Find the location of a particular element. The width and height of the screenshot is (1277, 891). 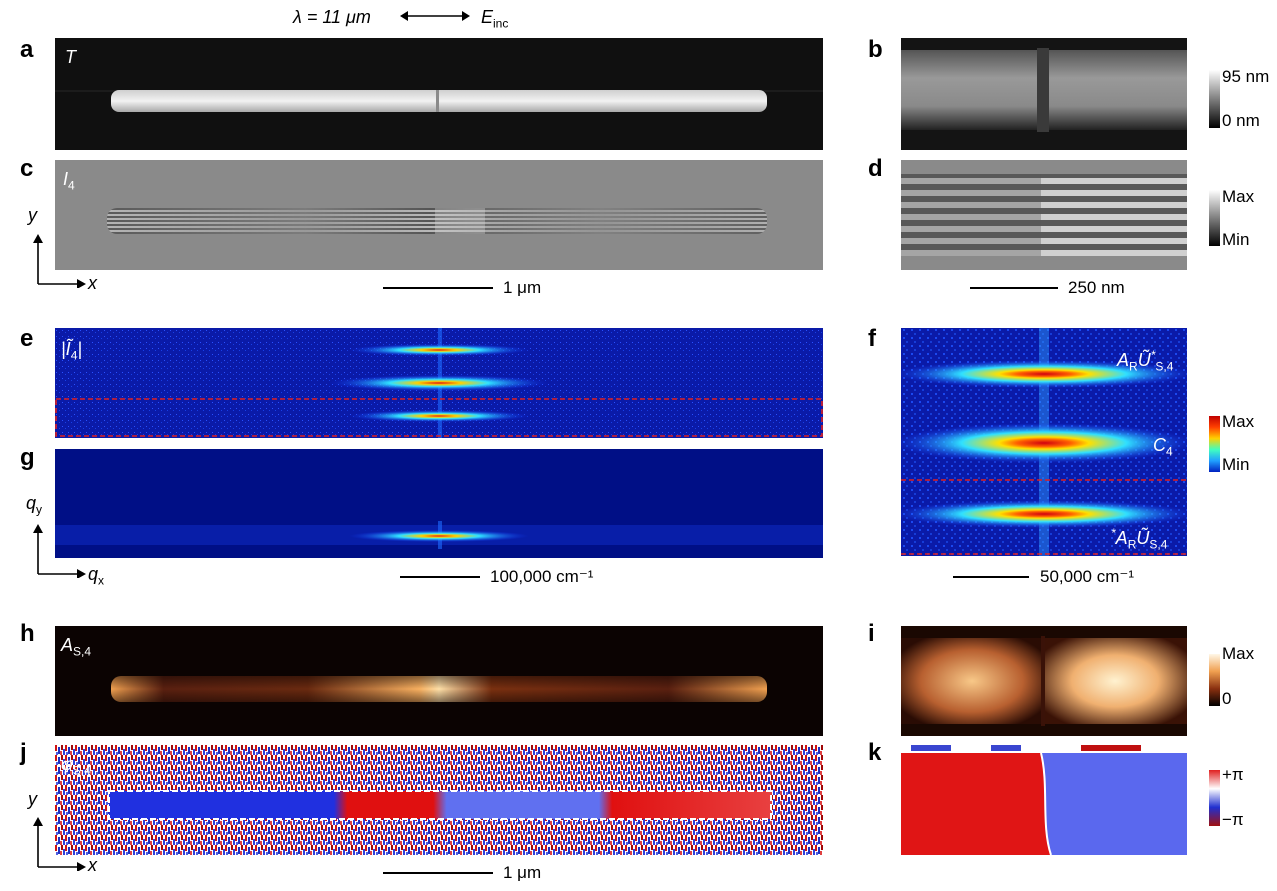

panel-f-fourier-zoom: ARŨ*S,4 C4 *ARŨS,4 is located at coordinates (1044, 442).